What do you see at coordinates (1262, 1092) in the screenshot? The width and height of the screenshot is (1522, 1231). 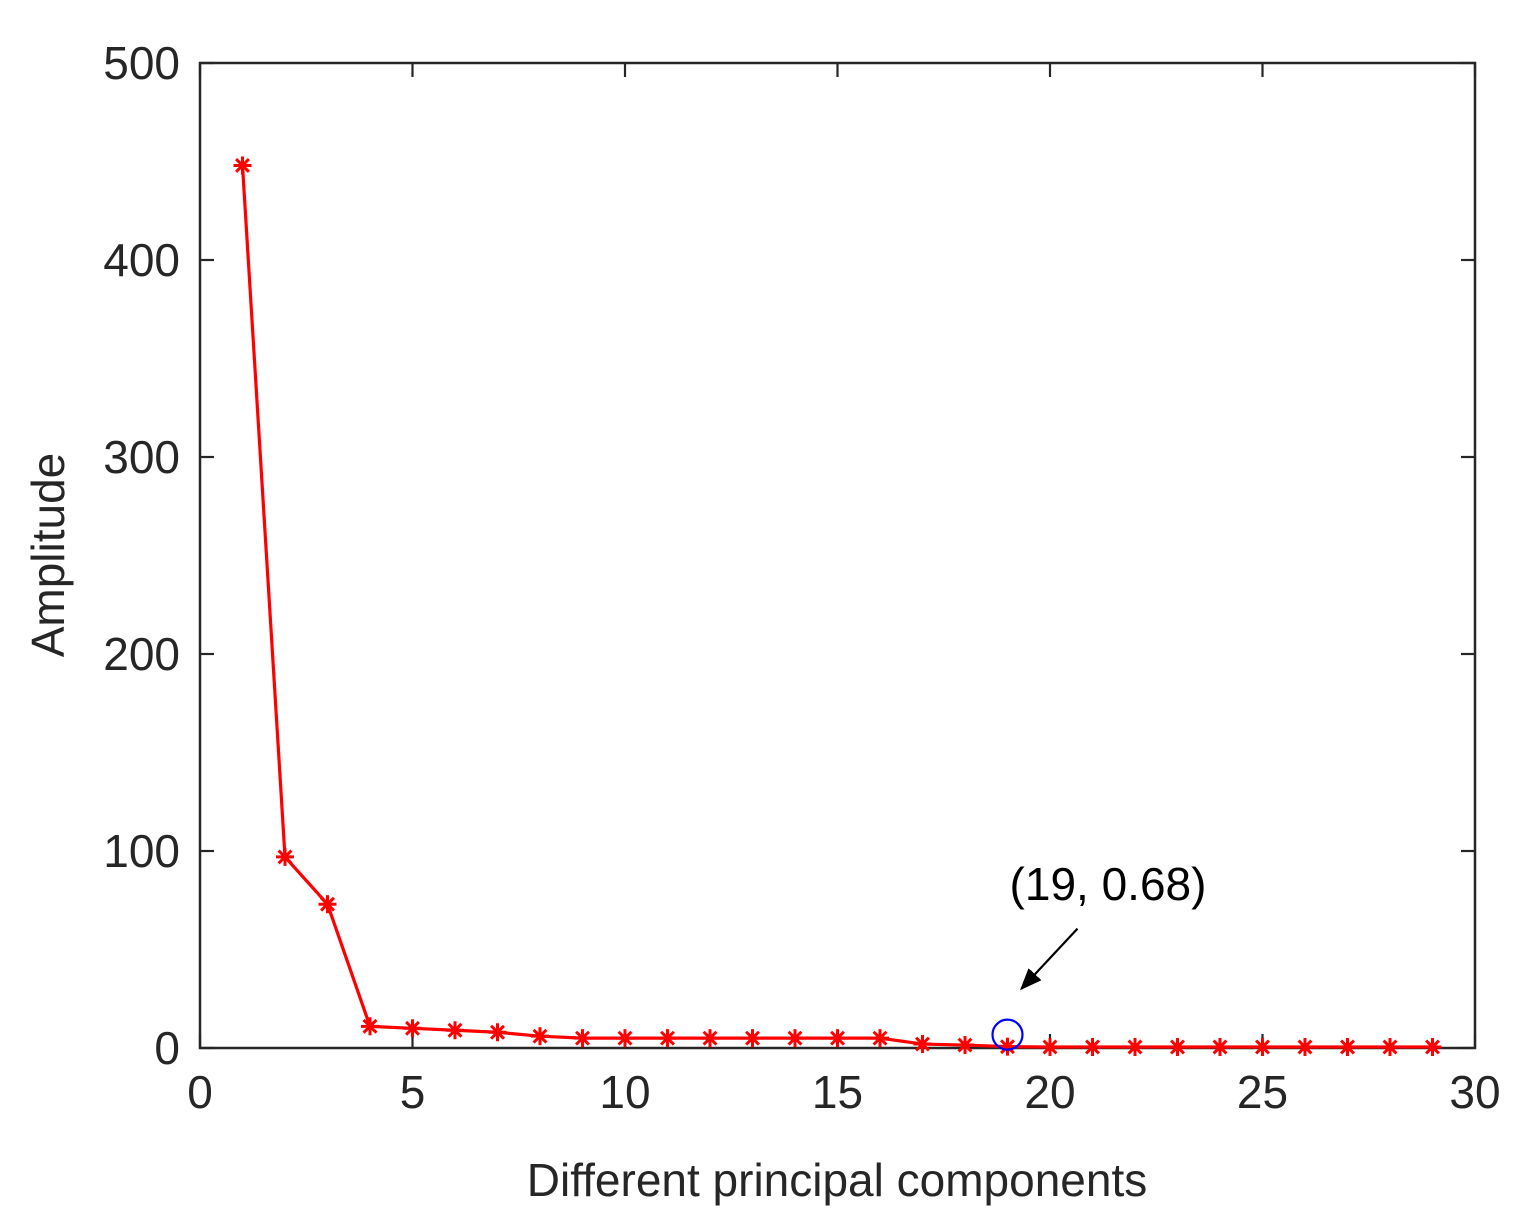 I see `x-tick-label: 25` at bounding box center [1262, 1092].